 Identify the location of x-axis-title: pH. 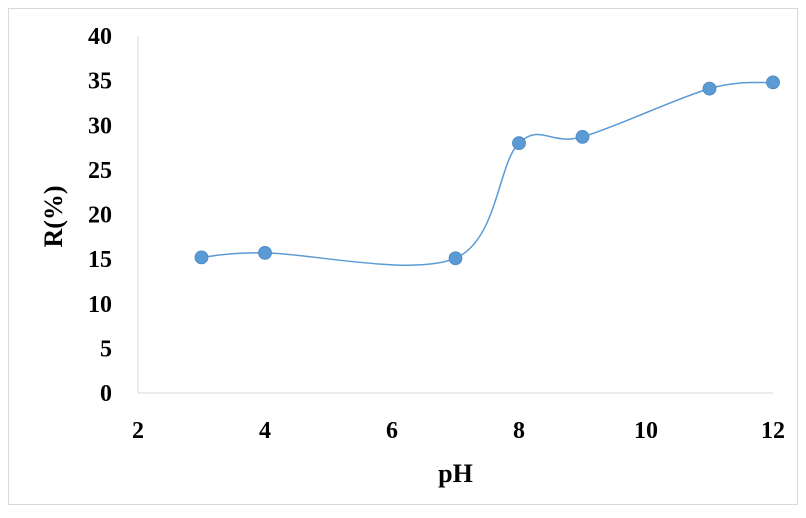
(455, 473).